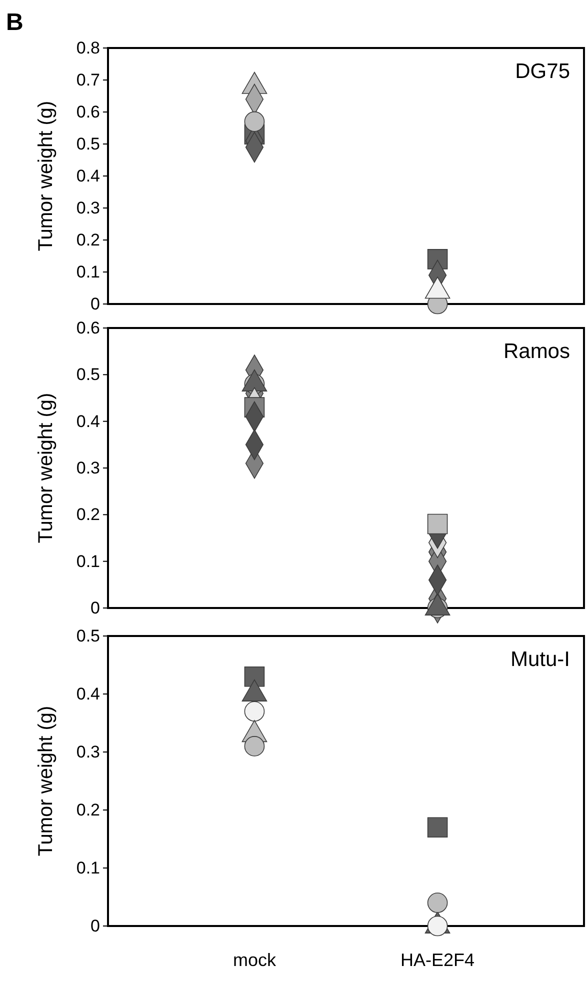 The width and height of the screenshot is (586, 982). I want to click on x-tick-label: mock, so click(254, 960).